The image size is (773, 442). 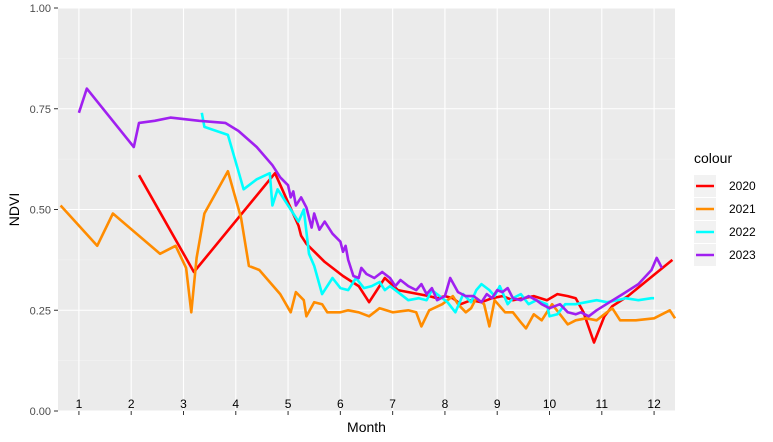 What do you see at coordinates (288, 404) in the screenshot?
I see `month-label: 5` at bounding box center [288, 404].